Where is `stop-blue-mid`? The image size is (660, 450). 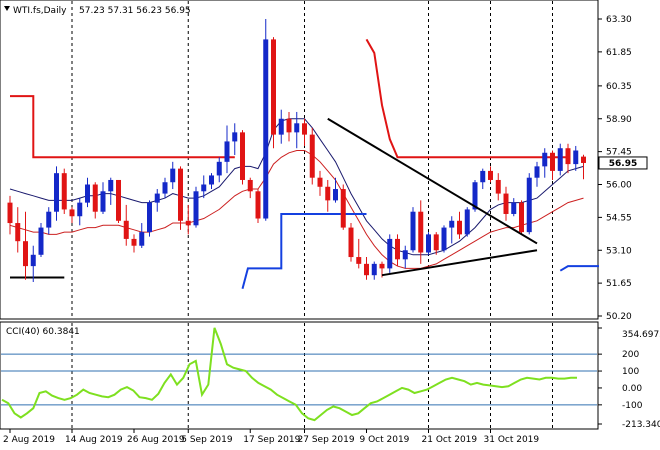 stop-blue-mid is located at coordinates (304, 251).